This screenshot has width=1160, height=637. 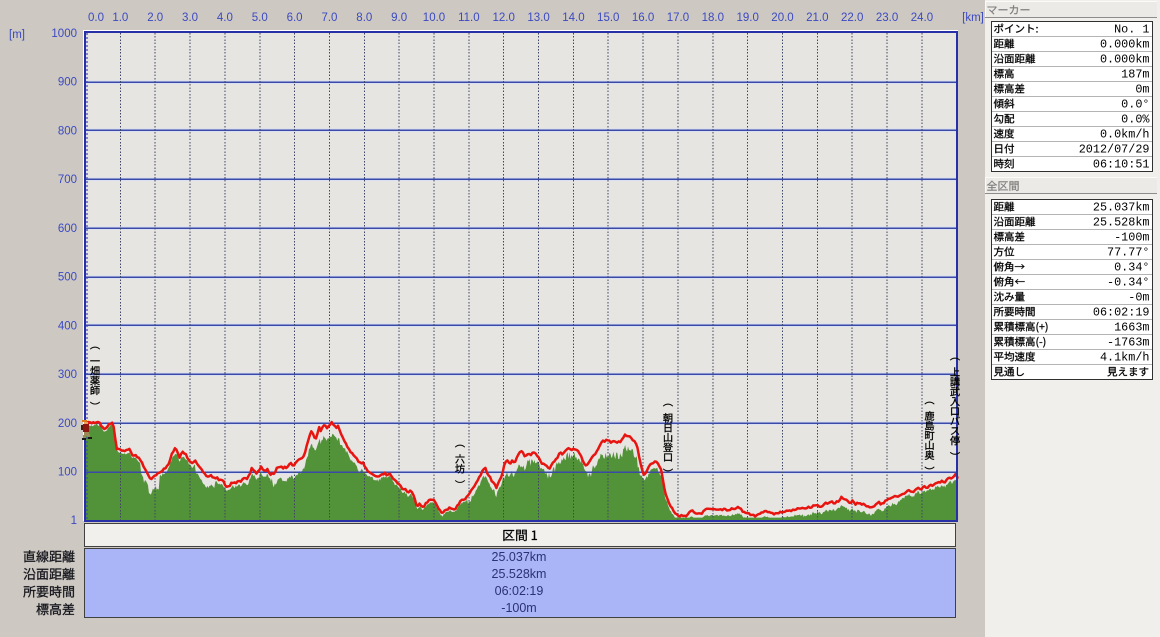 What do you see at coordinates (1135, 120) in the screenshot?
I see `svg-text: 0.0%` at bounding box center [1135, 120].